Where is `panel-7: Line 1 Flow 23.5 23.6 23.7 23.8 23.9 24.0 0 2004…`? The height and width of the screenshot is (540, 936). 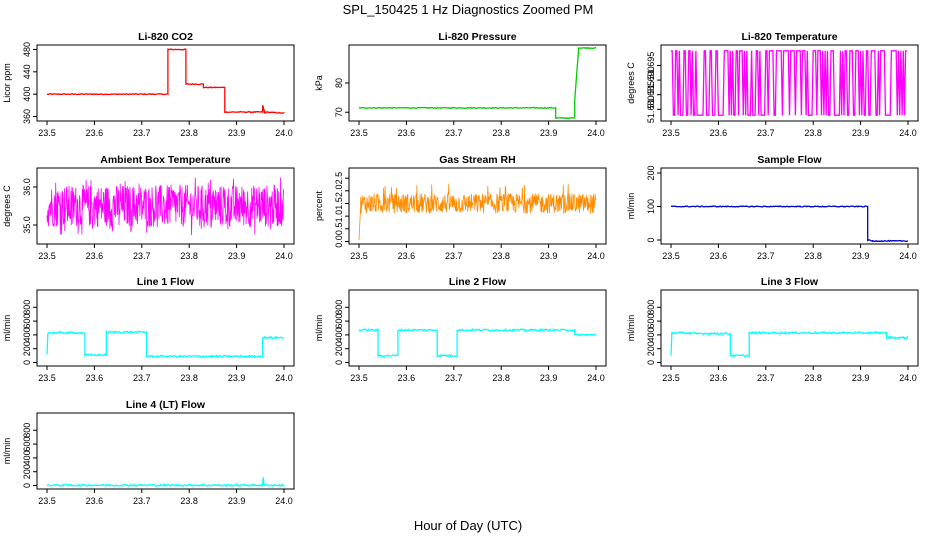
panel-7: Line 1 Flow 23.5 23.6 23.7 23.8 23.9 24.0 0 2004… is located at coordinates (148, 329).